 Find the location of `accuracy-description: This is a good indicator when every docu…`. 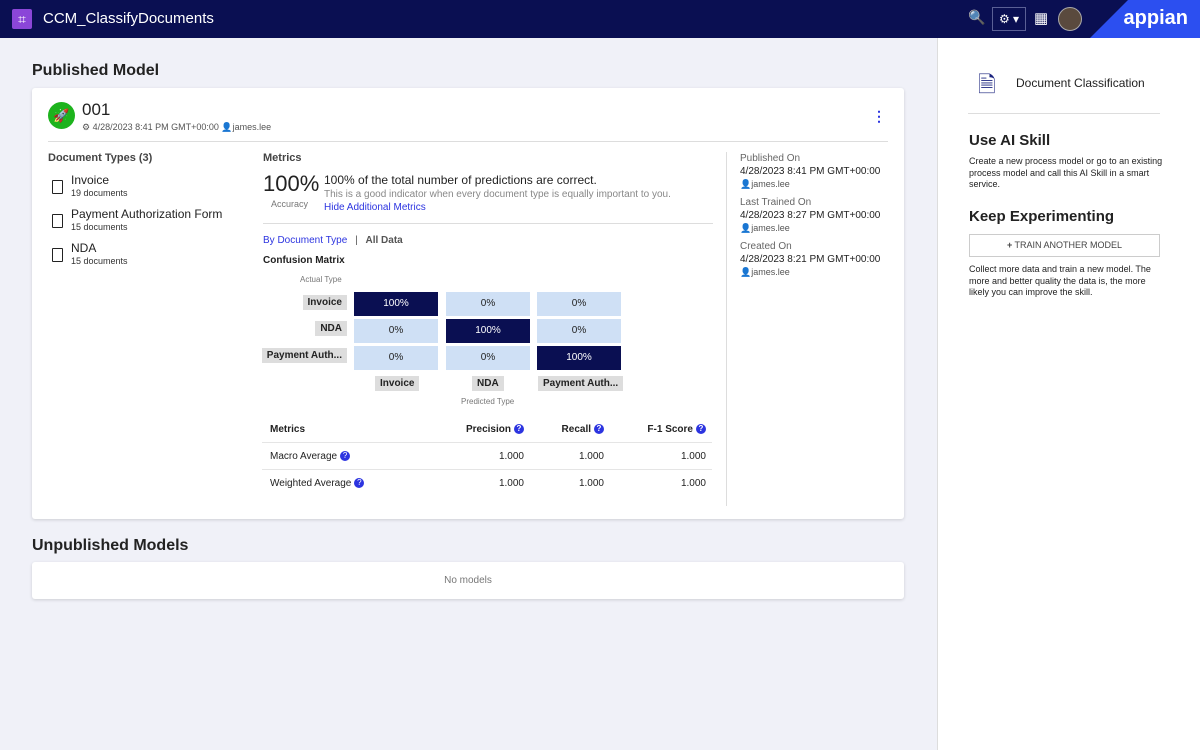

accuracy-description: This is a good indicator when every docu… is located at coordinates (497, 194).